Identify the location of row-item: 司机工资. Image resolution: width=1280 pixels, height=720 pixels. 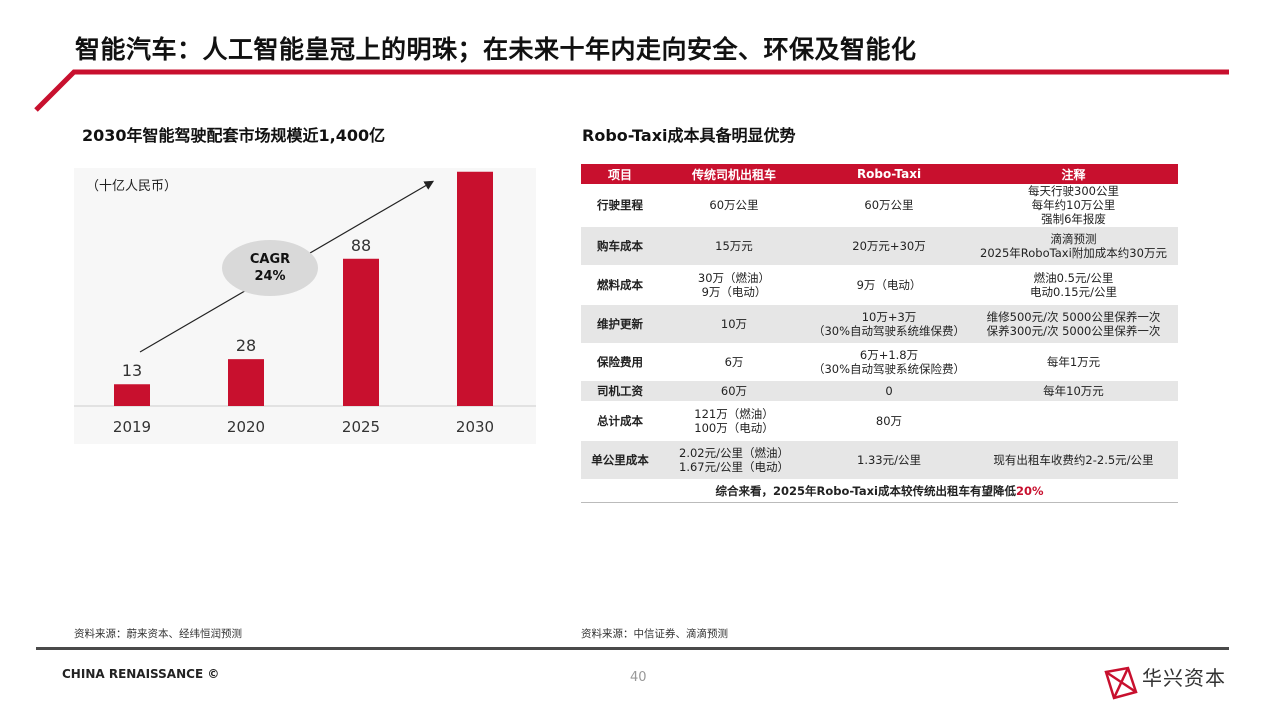
(620, 391).